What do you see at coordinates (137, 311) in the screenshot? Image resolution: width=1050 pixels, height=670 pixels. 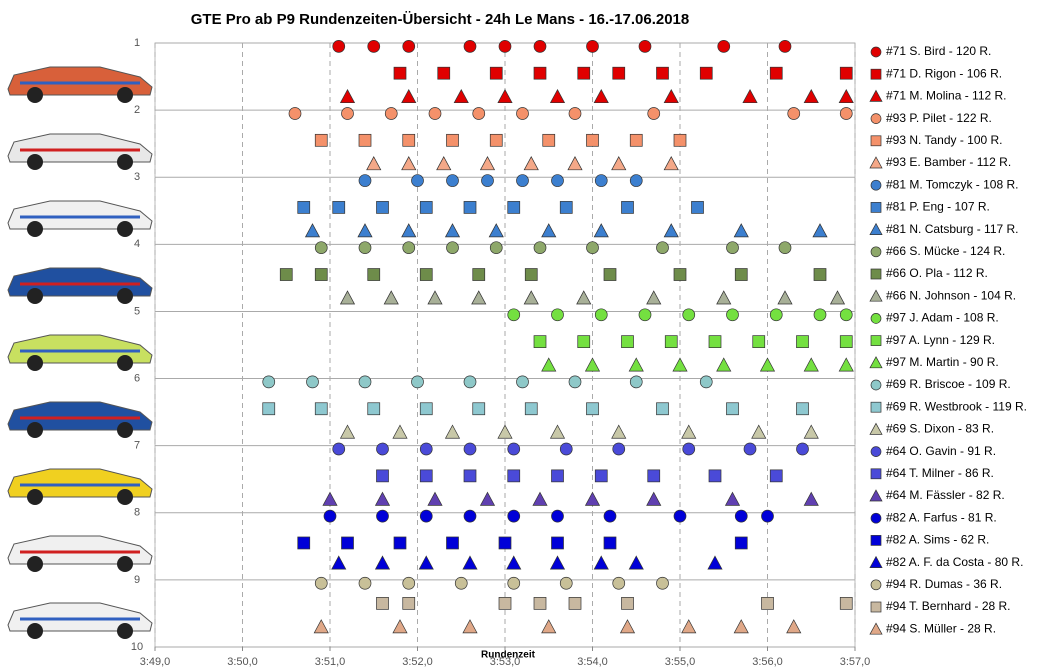 I see `y-tick-label: 5` at bounding box center [137, 311].